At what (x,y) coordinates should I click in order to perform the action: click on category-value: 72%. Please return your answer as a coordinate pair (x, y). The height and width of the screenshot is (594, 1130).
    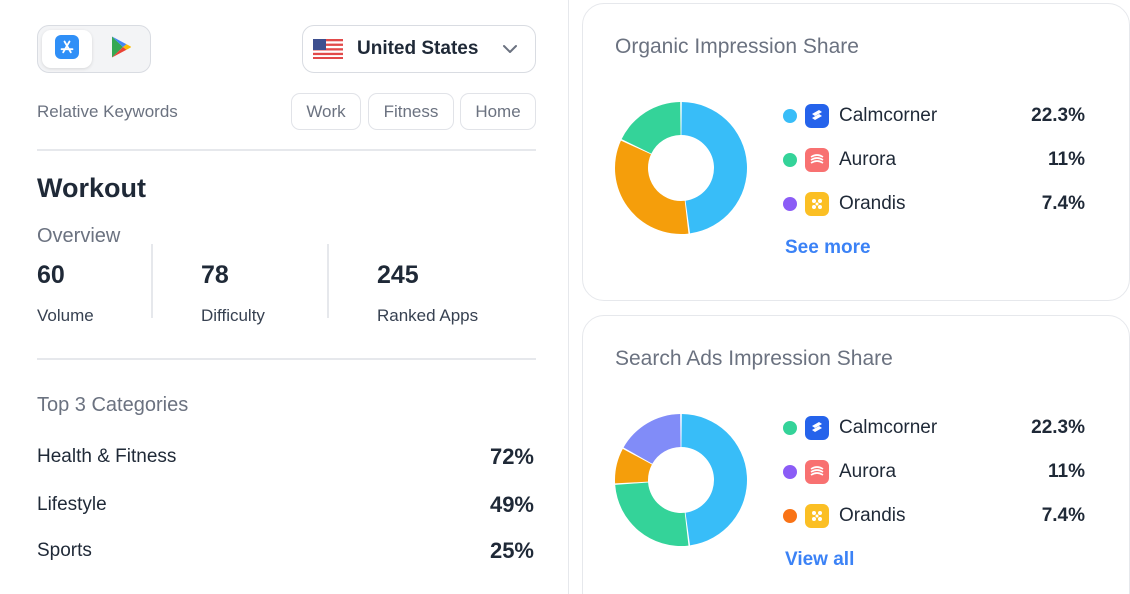
    Looking at the image, I should click on (511, 456).